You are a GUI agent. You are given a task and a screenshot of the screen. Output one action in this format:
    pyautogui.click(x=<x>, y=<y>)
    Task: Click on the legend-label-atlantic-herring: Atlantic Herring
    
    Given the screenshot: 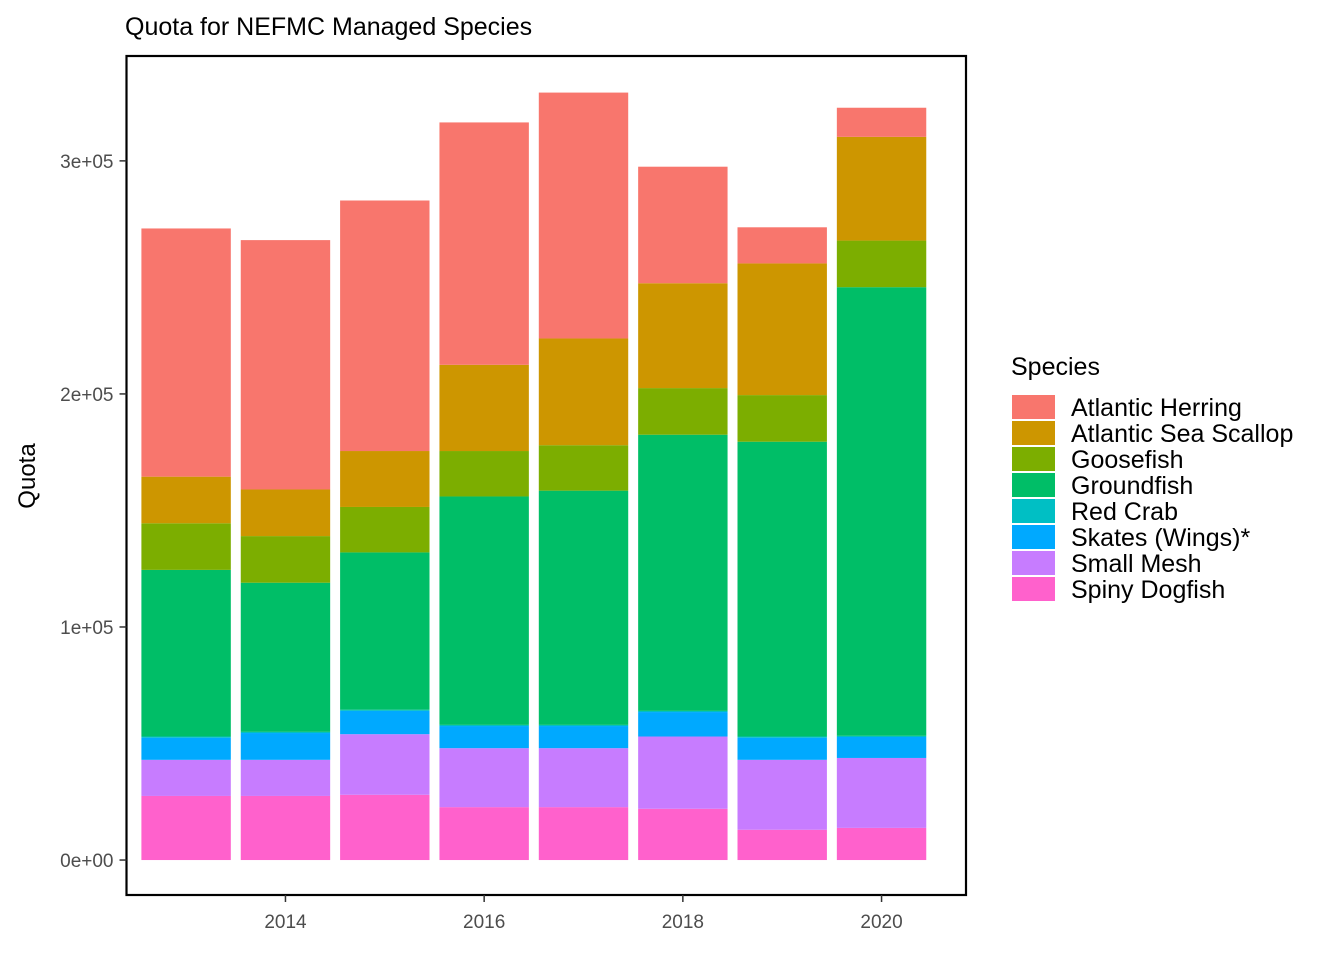 What is the action you would take?
    pyautogui.click(x=1156, y=408)
    